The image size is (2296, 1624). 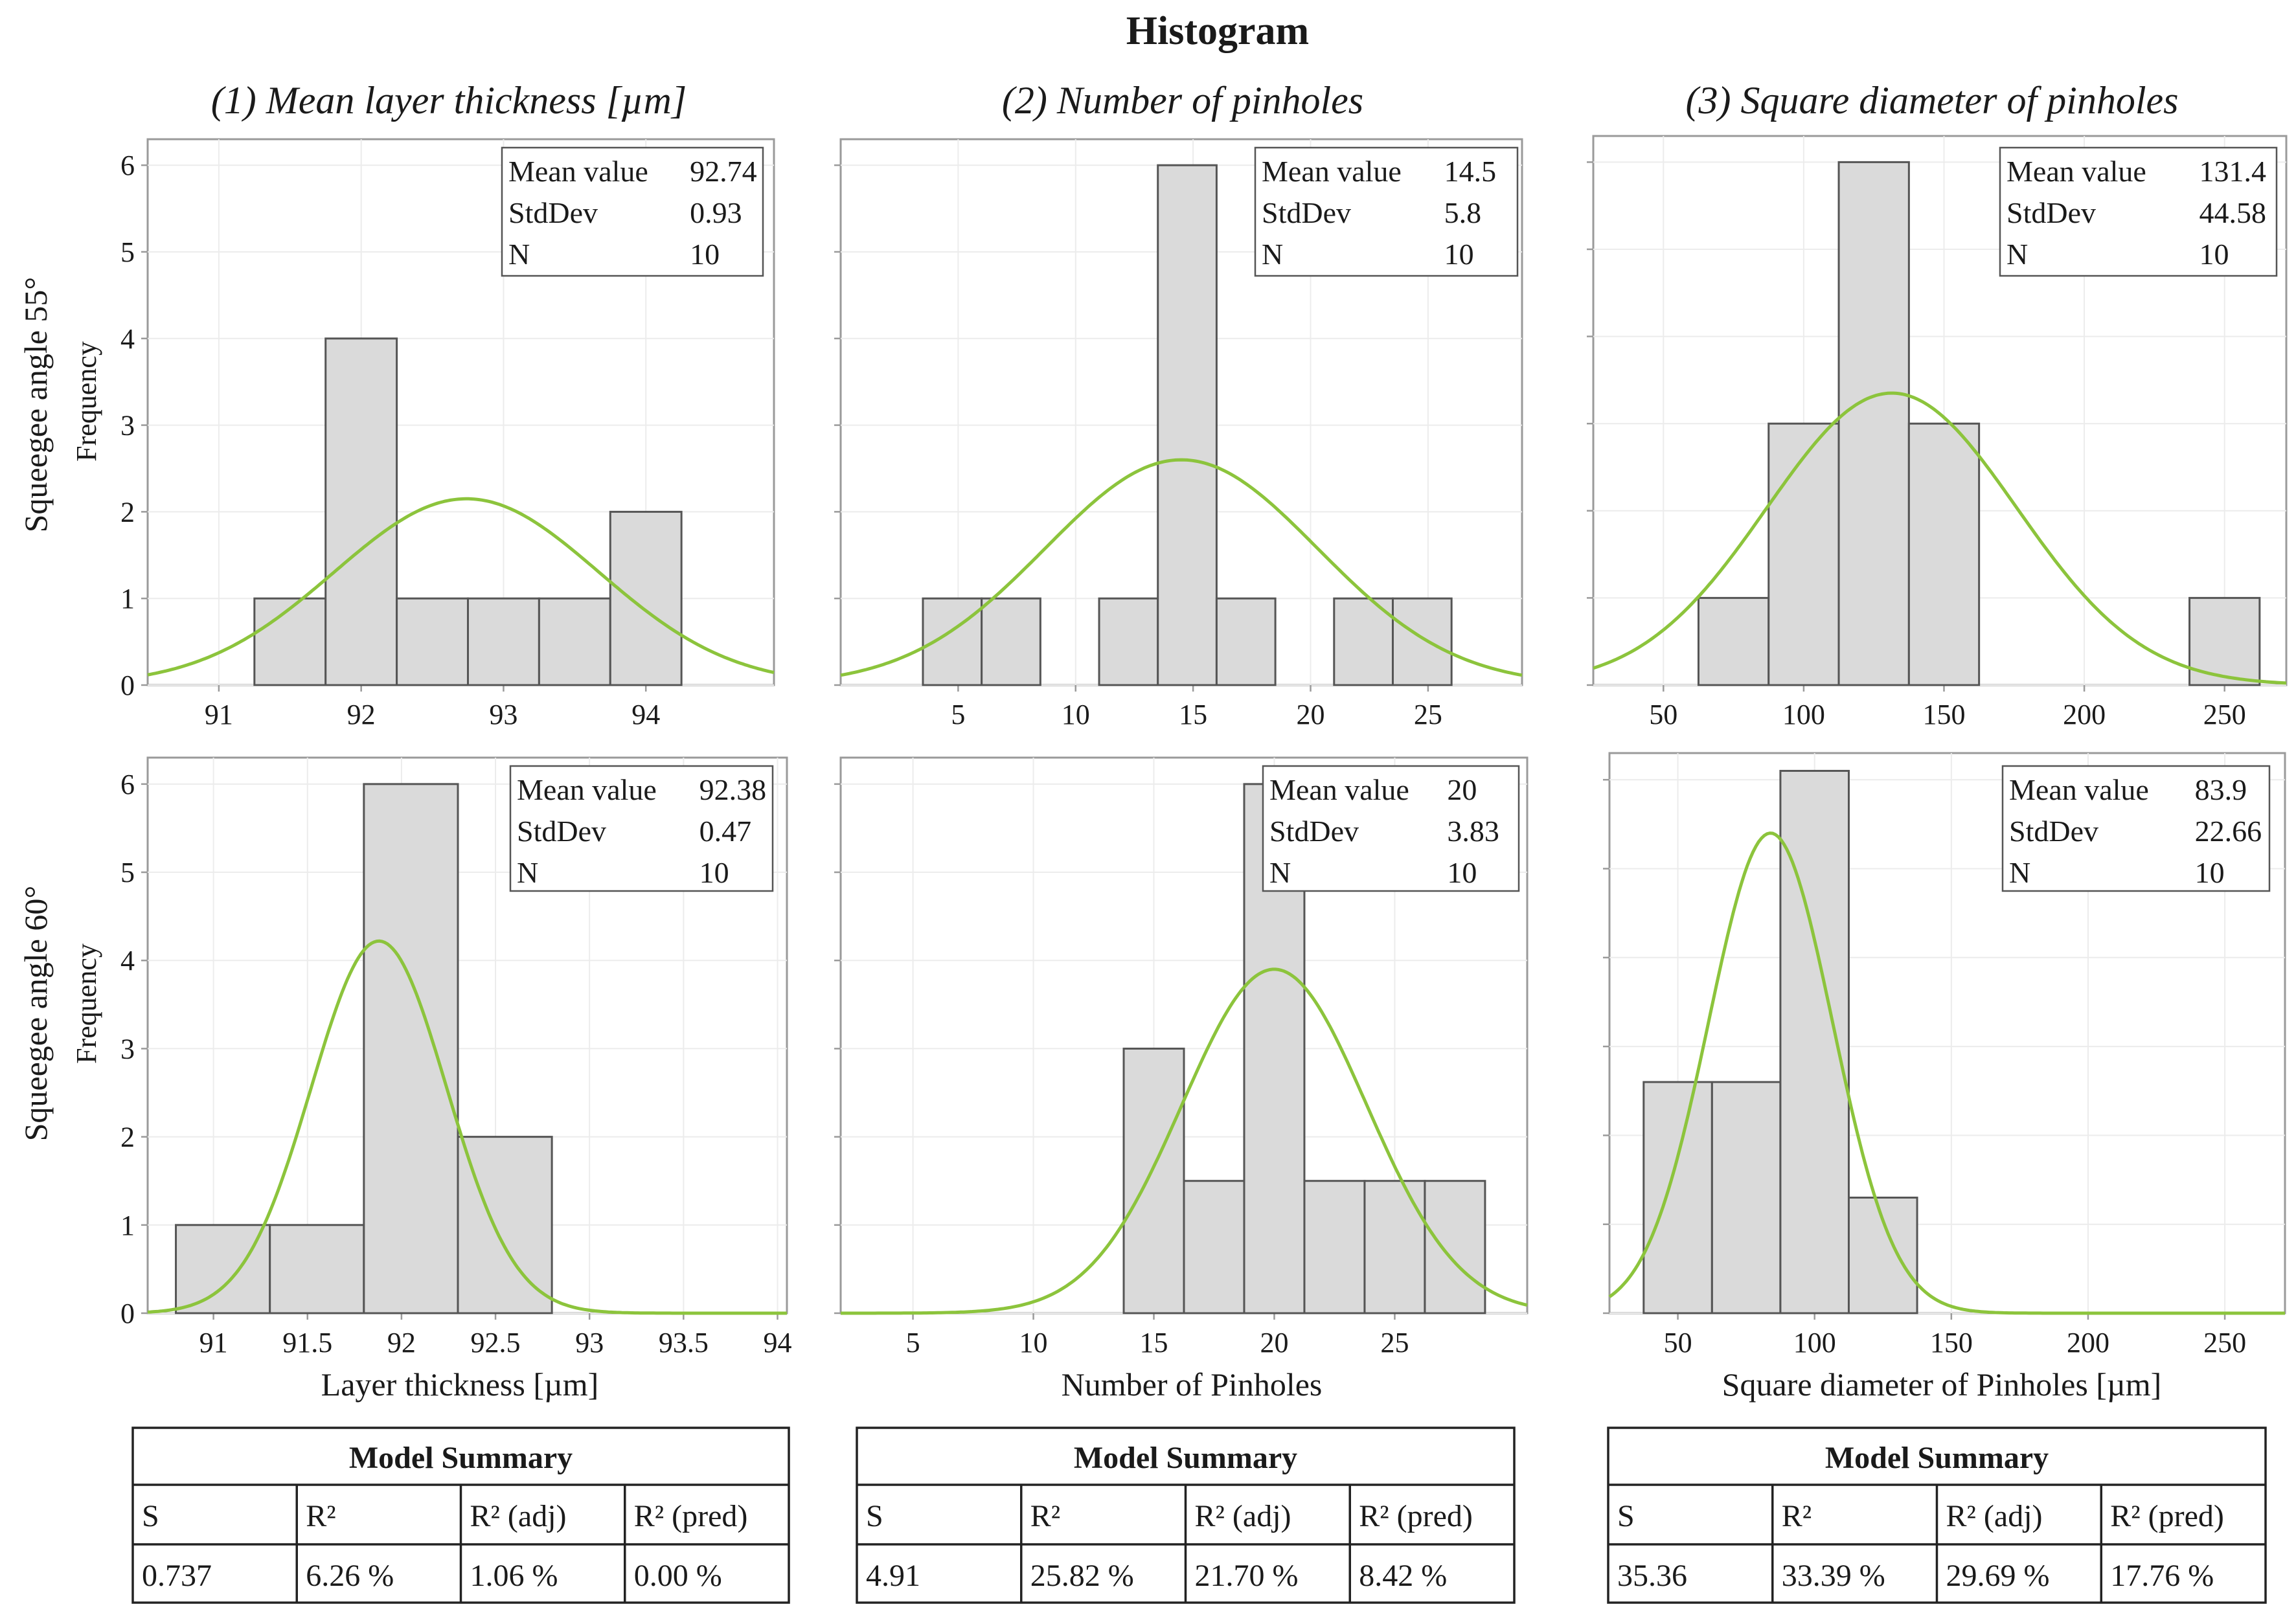 I want to click on x-tick-label: 10, so click(x=1033, y=1343).